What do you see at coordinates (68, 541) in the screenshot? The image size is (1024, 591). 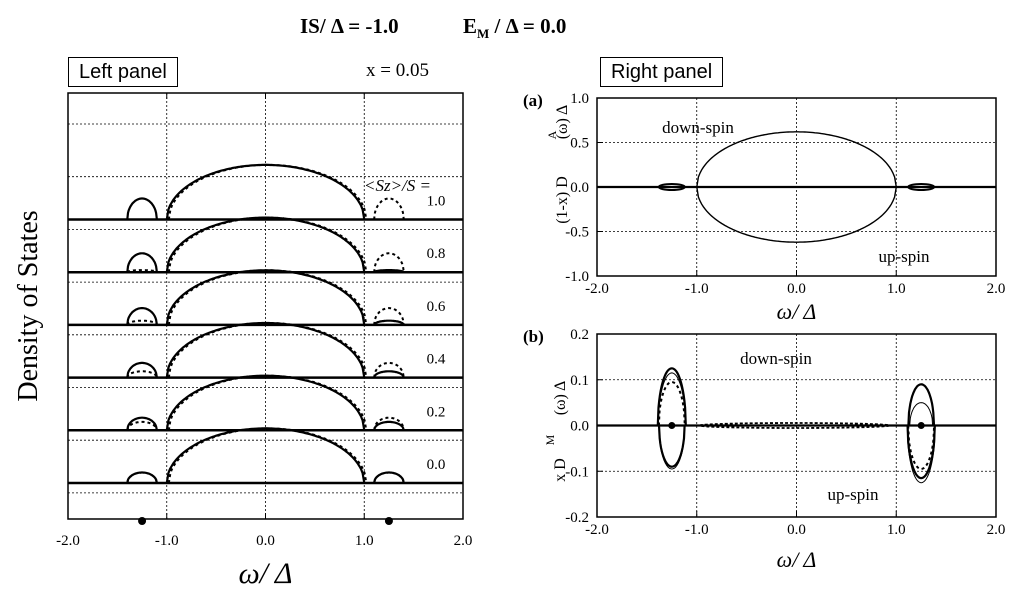 I see `left-x-tick-label: -2.0` at bounding box center [68, 541].